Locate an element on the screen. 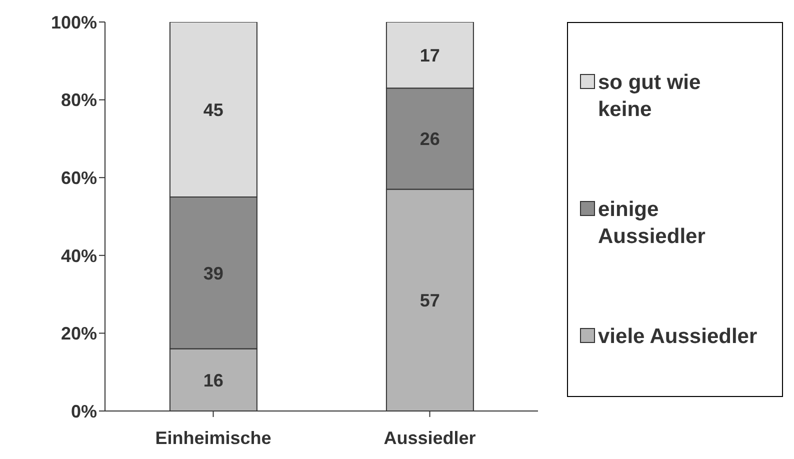 This screenshot has width=794, height=459. legend-label: so gut wie keine is located at coordinates (650, 97).